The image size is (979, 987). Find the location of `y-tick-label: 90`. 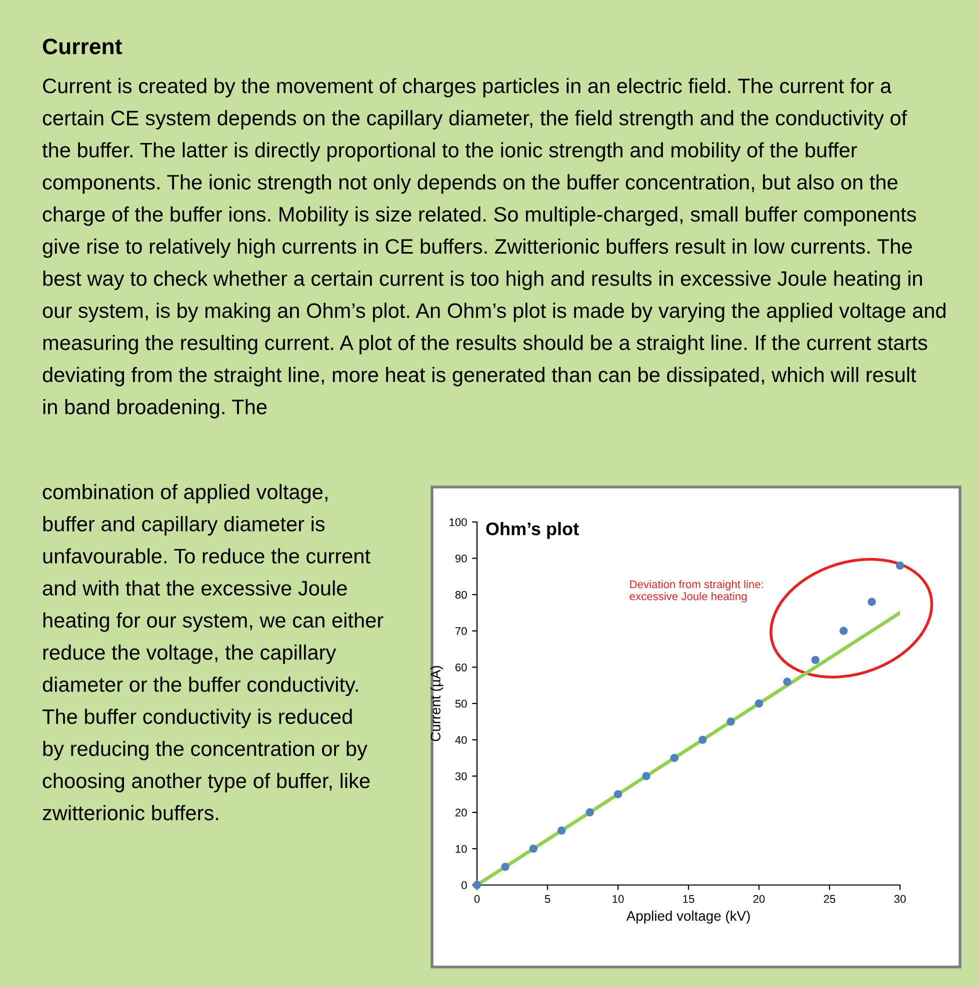

y-tick-label: 90 is located at coordinates (461, 558).